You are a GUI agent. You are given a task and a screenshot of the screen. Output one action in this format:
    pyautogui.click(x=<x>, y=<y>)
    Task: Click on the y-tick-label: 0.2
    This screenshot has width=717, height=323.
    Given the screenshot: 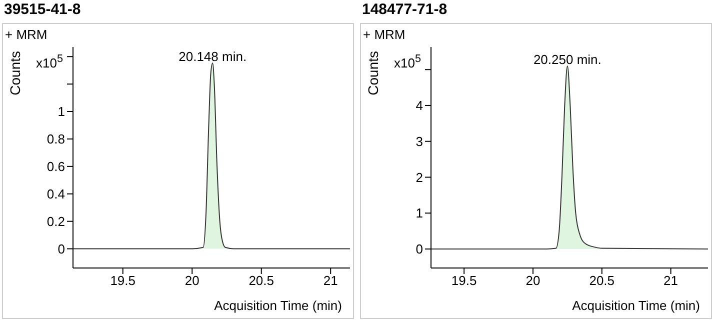 What is the action you would take?
    pyautogui.click(x=55, y=221)
    